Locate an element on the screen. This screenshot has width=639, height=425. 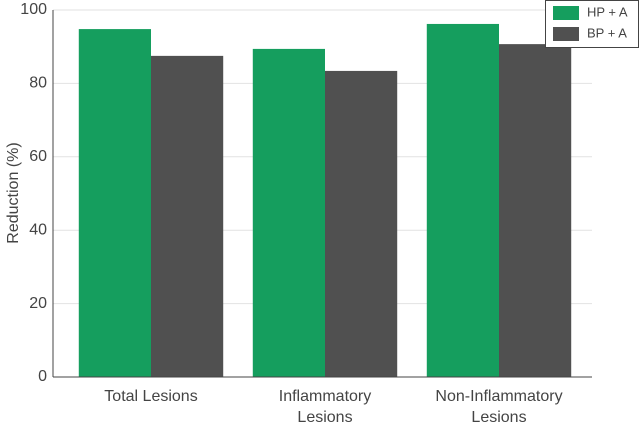
y-tick-label: 80 is located at coordinates (38, 83).